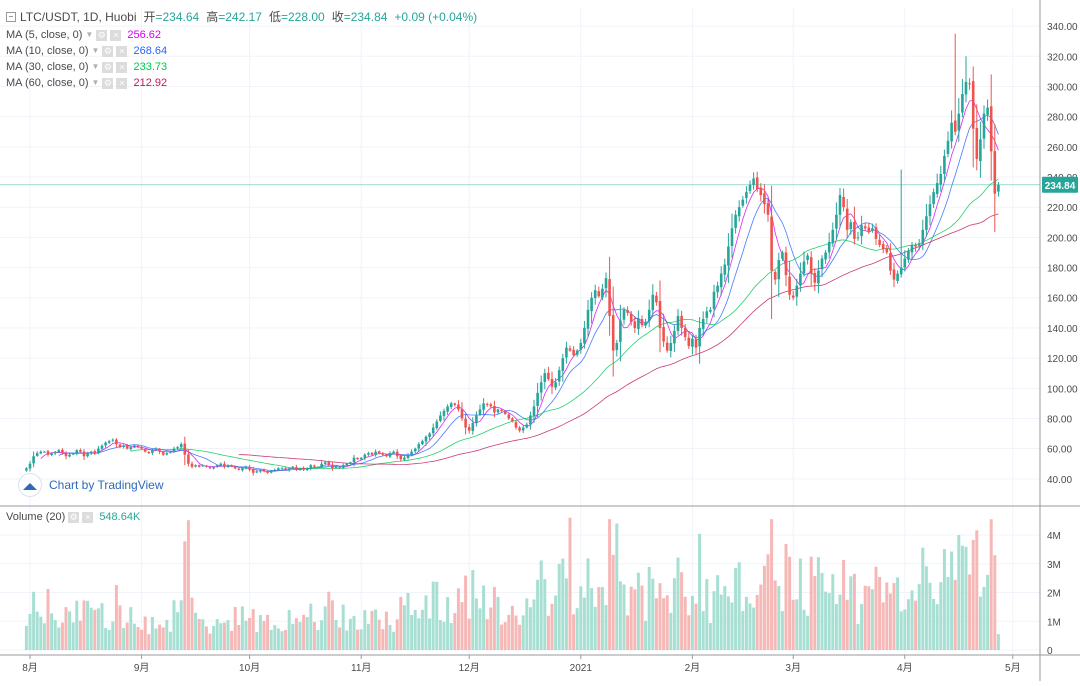  I want to click on volume-label: Volume (20), so click(36, 517).